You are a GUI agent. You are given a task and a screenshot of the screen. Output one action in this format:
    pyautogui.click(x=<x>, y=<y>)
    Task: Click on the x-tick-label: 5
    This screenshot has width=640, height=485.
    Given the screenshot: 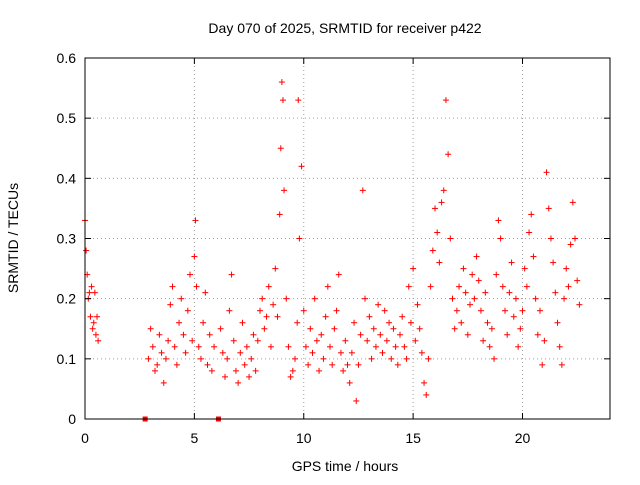 What is the action you would take?
    pyautogui.click(x=194, y=438)
    